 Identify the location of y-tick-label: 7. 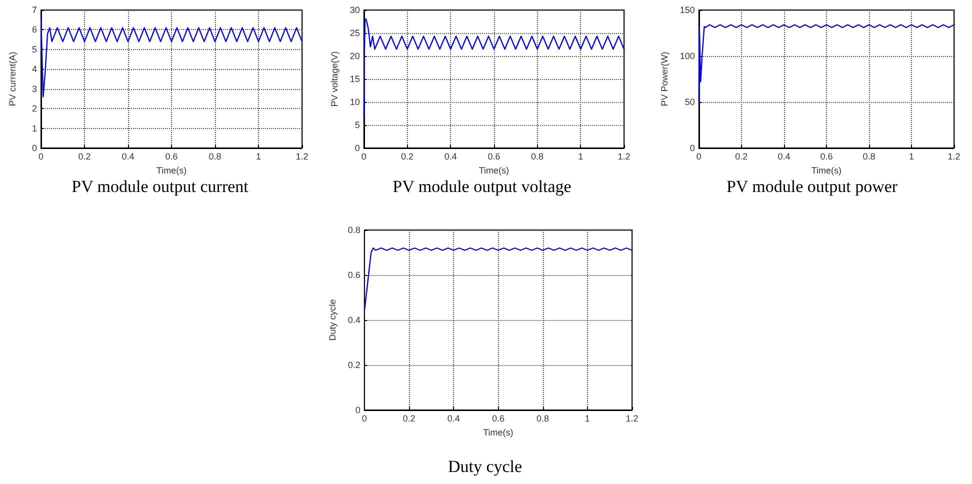
(34, 10).